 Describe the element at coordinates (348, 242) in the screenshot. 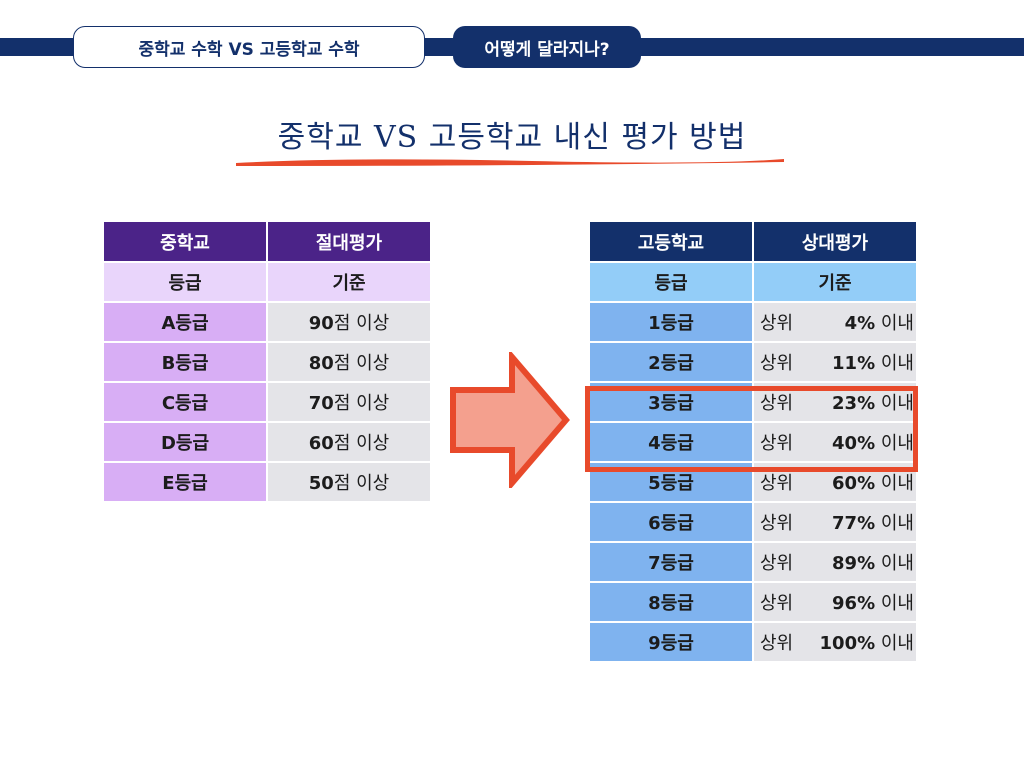

I see `ms-header-method: 절대평가` at that location.